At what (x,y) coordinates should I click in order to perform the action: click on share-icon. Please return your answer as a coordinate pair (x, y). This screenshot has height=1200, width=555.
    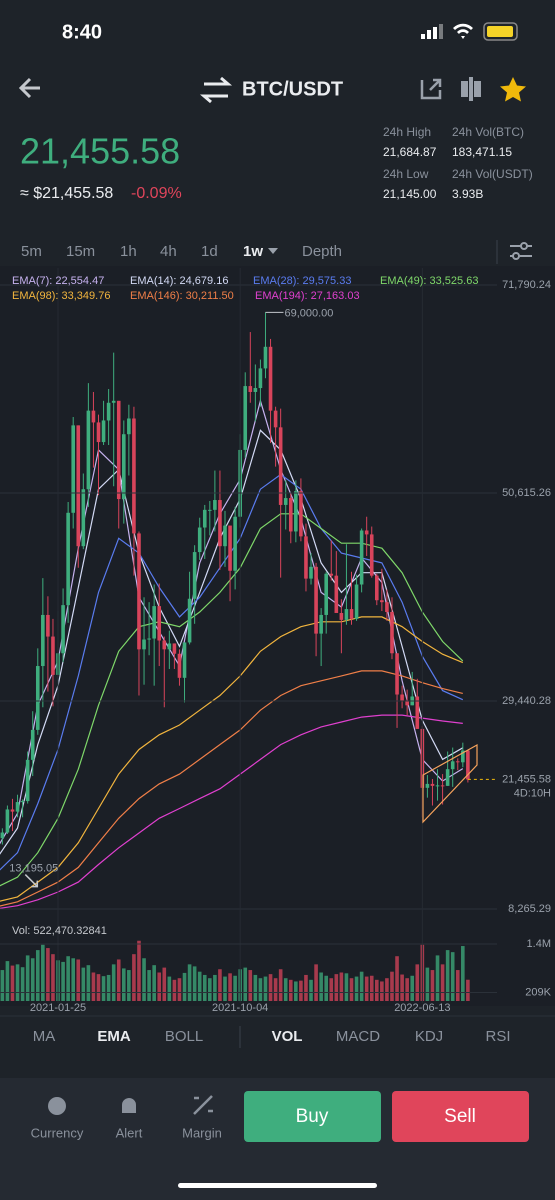
    Looking at the image, I should click on (431, 89).